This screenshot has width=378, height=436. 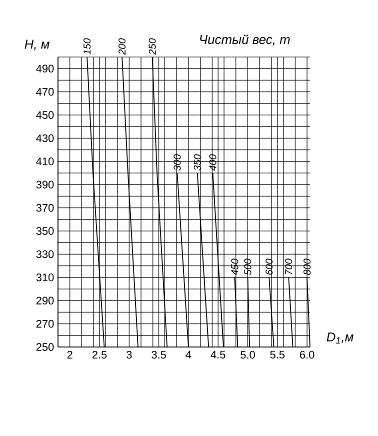 I want to click on y-tick-label: 290, so click(x=45, y=300).